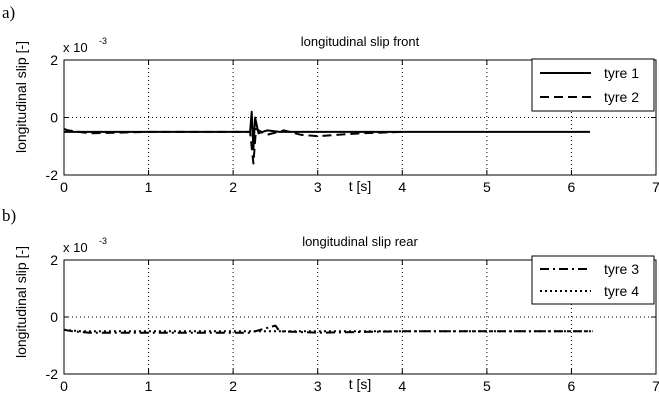 The height and width of the screenshot is (397, 659). What do you see at coordinates (103, 41) in the screenshot?
I see `panel-a-exponent-power: -3` at bounding box center [103, 41].